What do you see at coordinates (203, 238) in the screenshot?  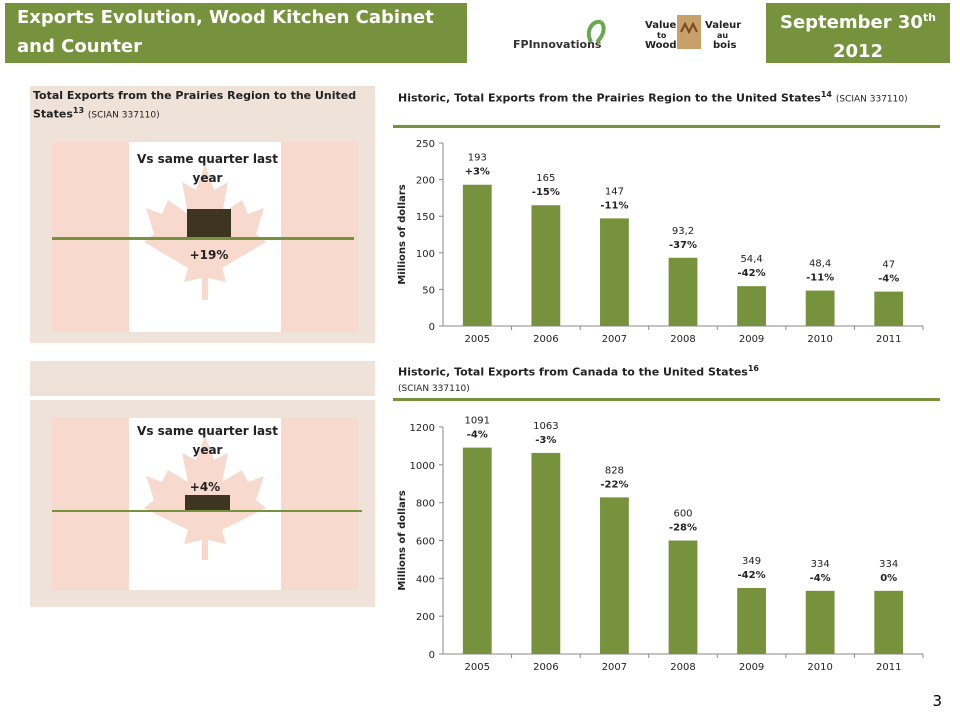 I see `left-top-baseline` at bounding box center [203, 238].